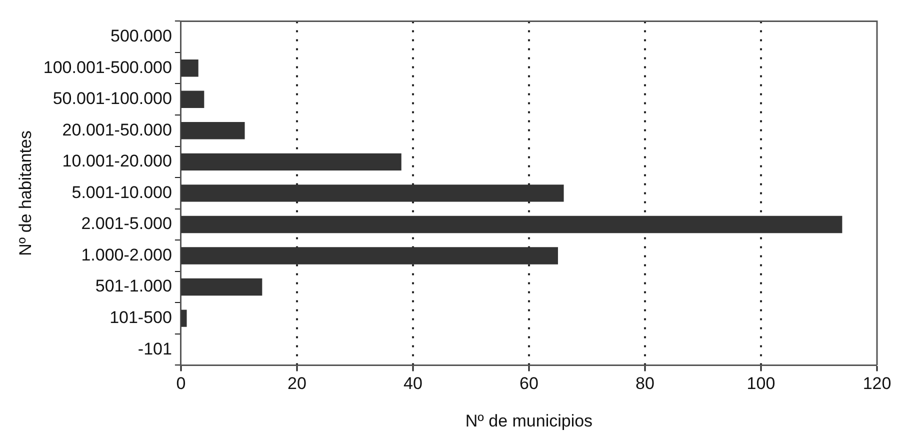 The width and height of the screenshot is (913, 448). I want to click on x-axis-title: Nº de municipios, so click(529, 420).